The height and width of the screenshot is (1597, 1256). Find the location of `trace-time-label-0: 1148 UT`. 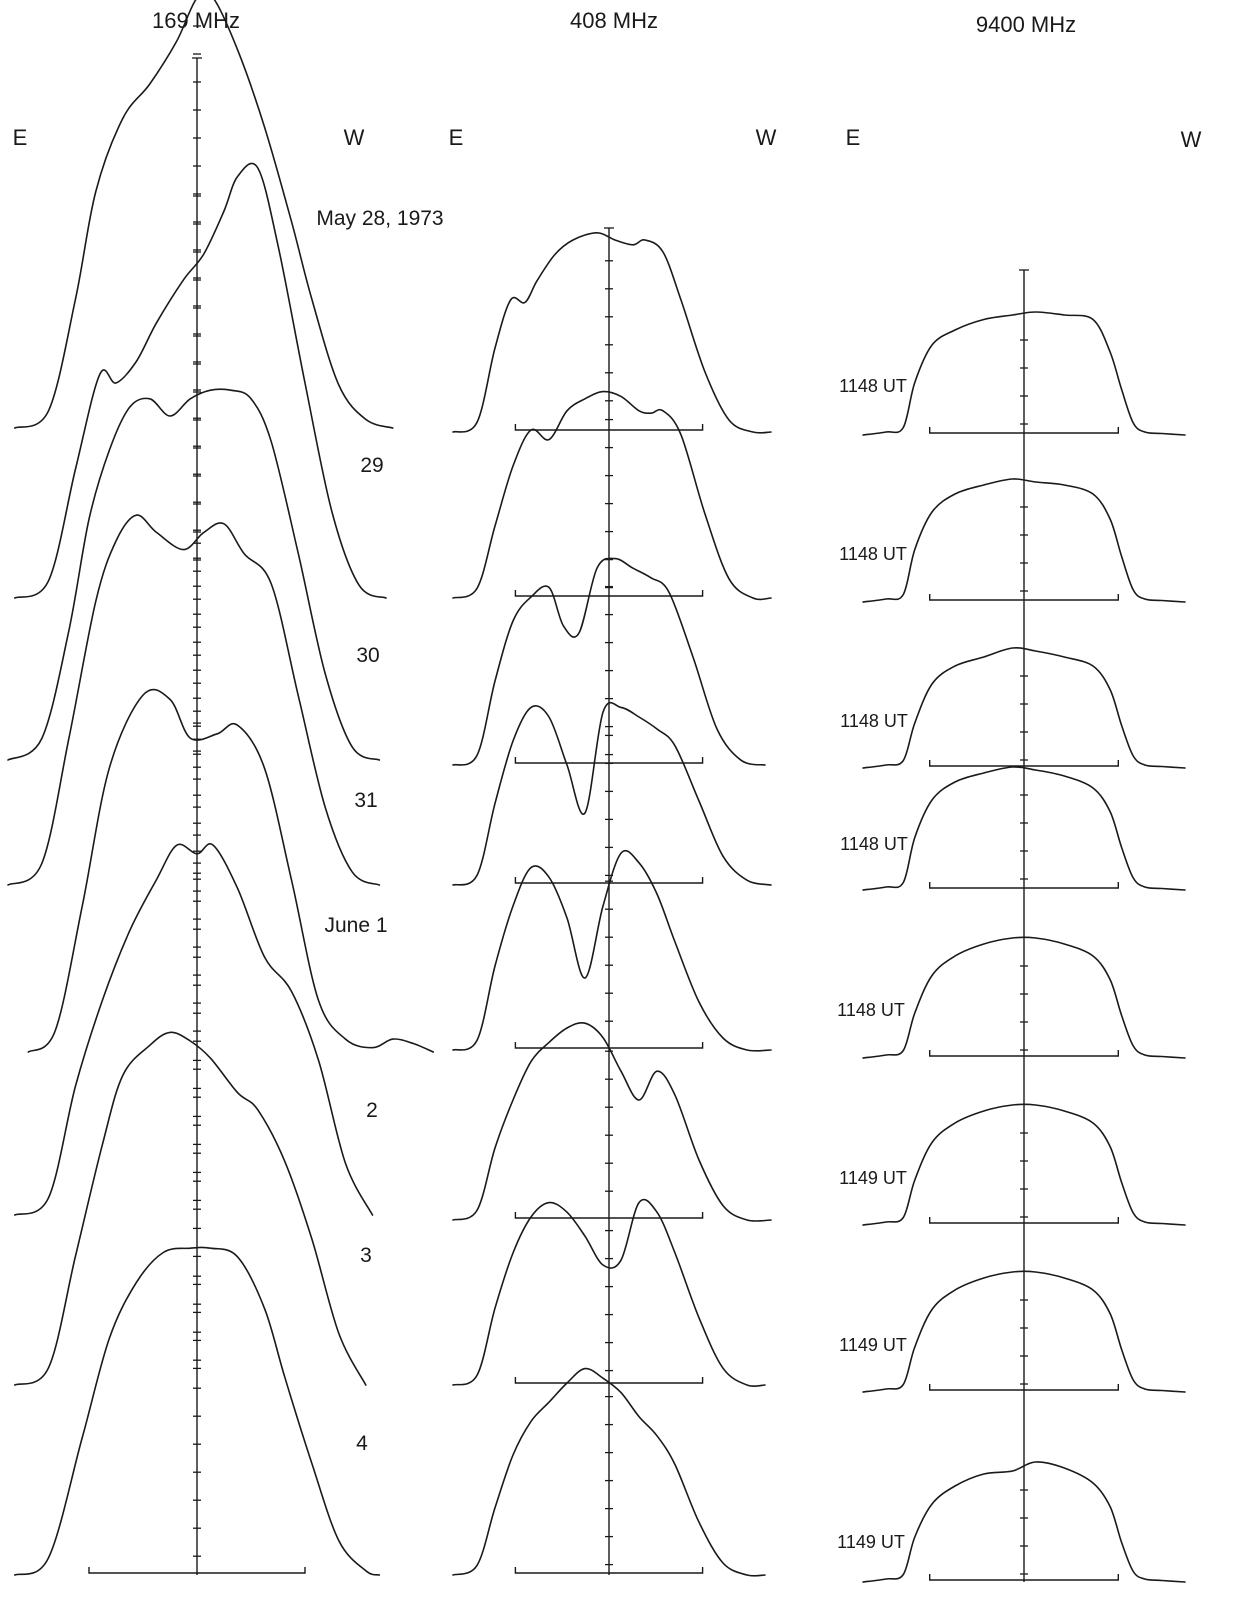

trace-time-label-0: 1148 UT is located at coordinates (873, 386).